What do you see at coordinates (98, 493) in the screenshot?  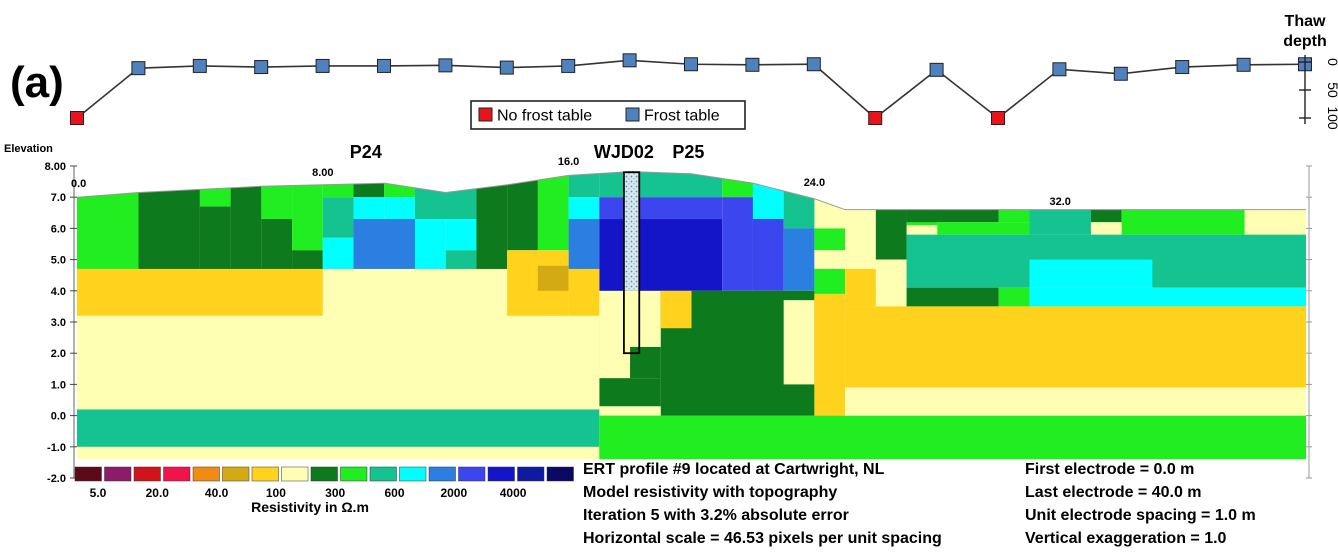 I see `colorbar-tick-label: 5.0` at bounding box center [98, 493].